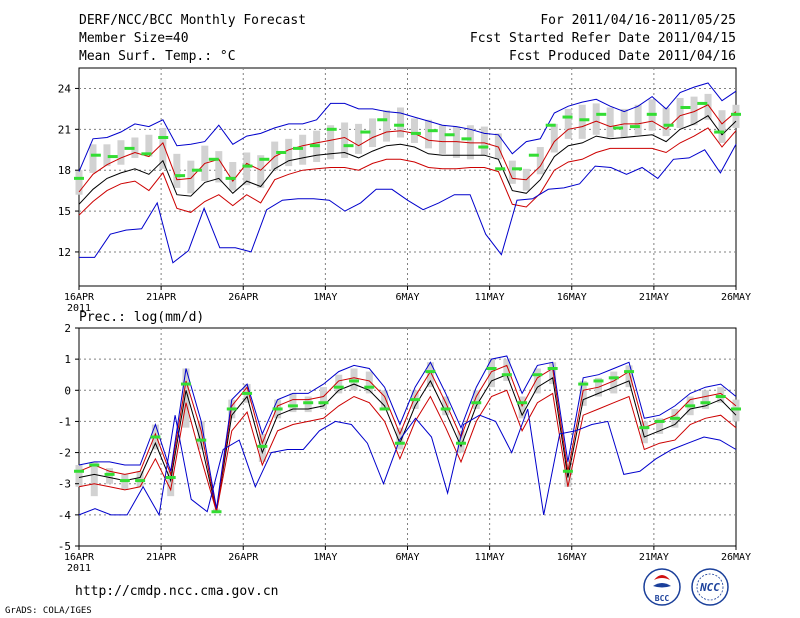 This screenshot has height=618, width=800. Describe the element at coordinates (64, 421) in the screenshot. I see `y-tick-label: -1` at that location.